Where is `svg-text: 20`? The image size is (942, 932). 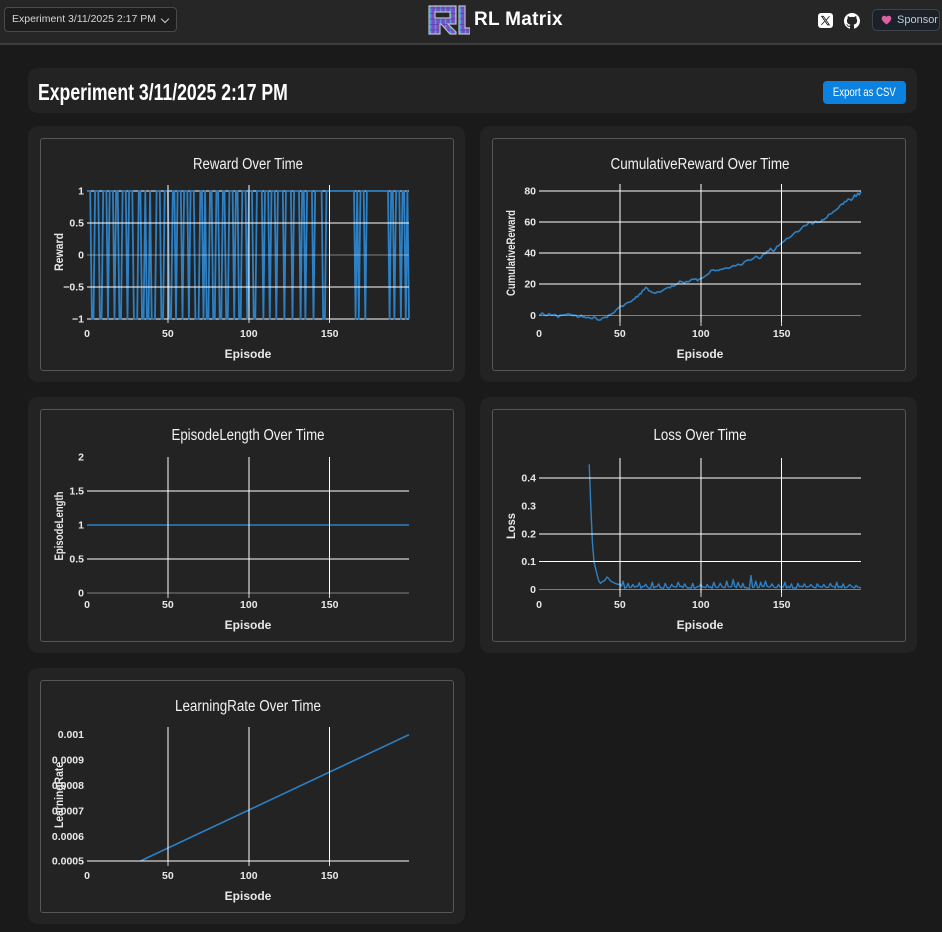 svg-text: 20 is located at coordinates (530, 285).